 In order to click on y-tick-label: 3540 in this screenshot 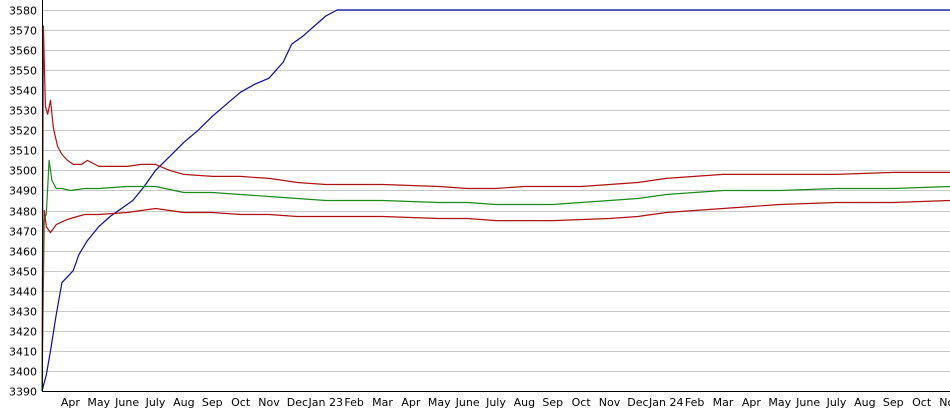, I will do `click(23, 91)`.